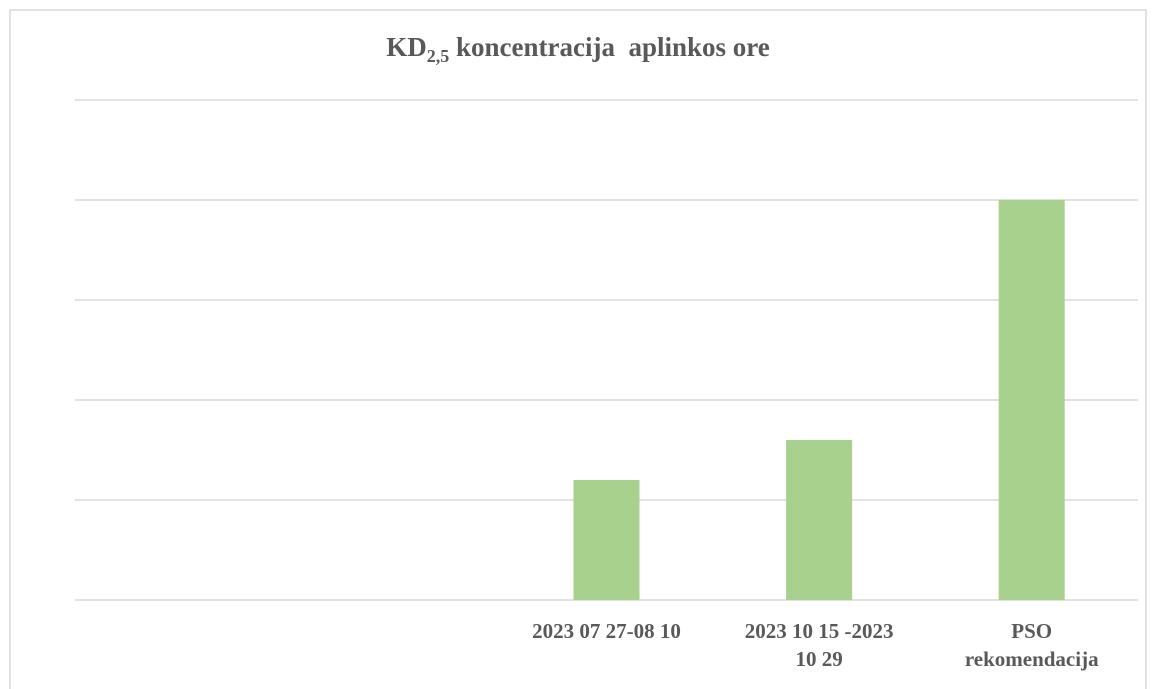  What do you see at coordinates (819, 645) in the screenshot?
I see `x-tick-label: 2023 10 15 -2023 10 29` at bounding box center [819, 645].